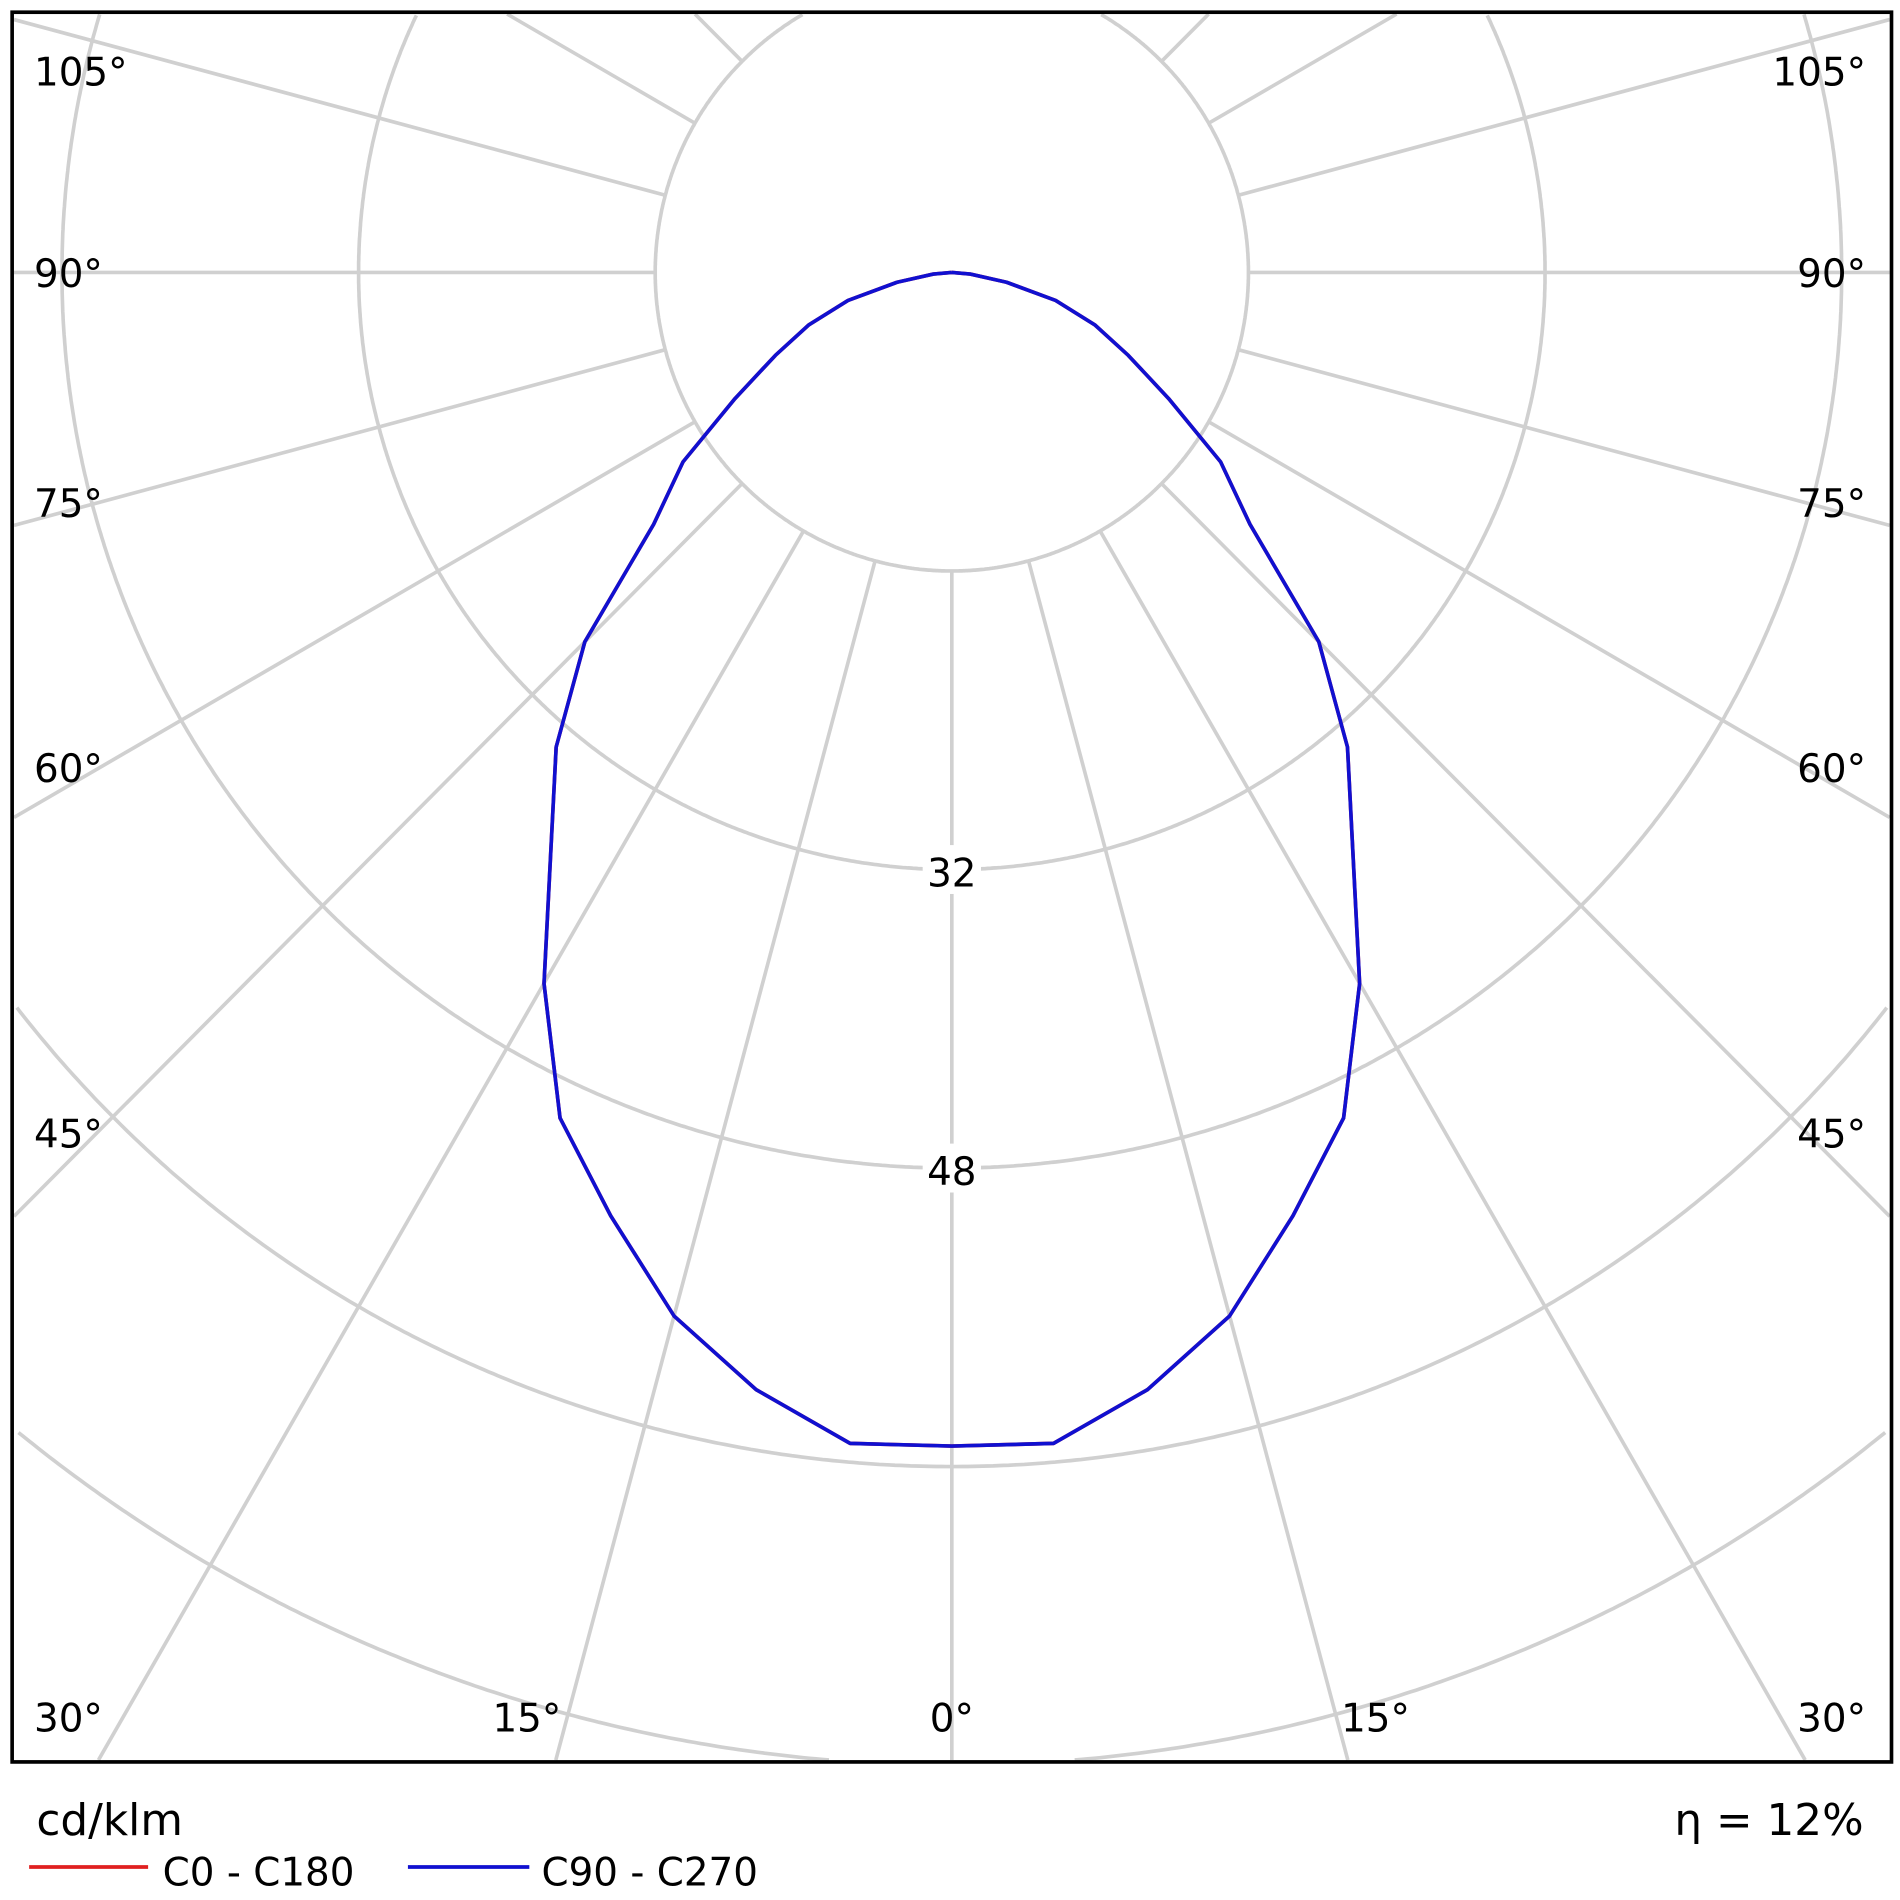  Describe the element at coordinates (715, 1160) in the screenshot. I see `grid-spoke--15` at that location.